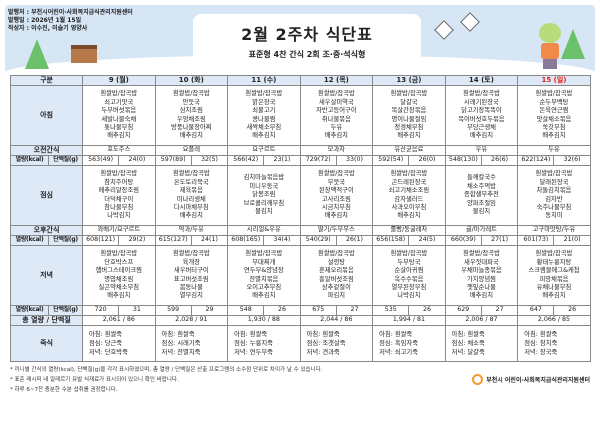 The height and width of the screenshot is (422, 600). I want to click on breakfast-label: 아침, so click(46, 115).